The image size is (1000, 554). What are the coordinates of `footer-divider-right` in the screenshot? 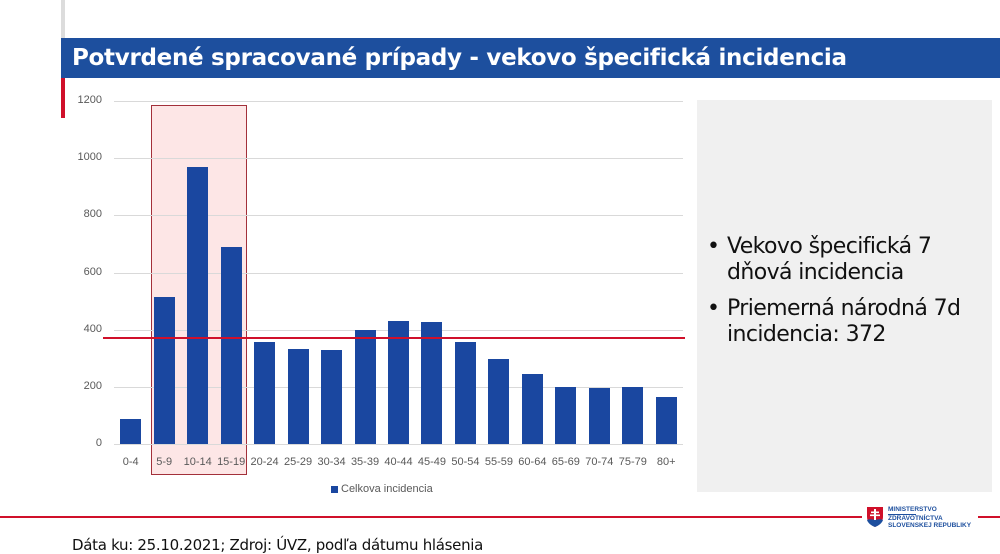 It's located at (989, 517).